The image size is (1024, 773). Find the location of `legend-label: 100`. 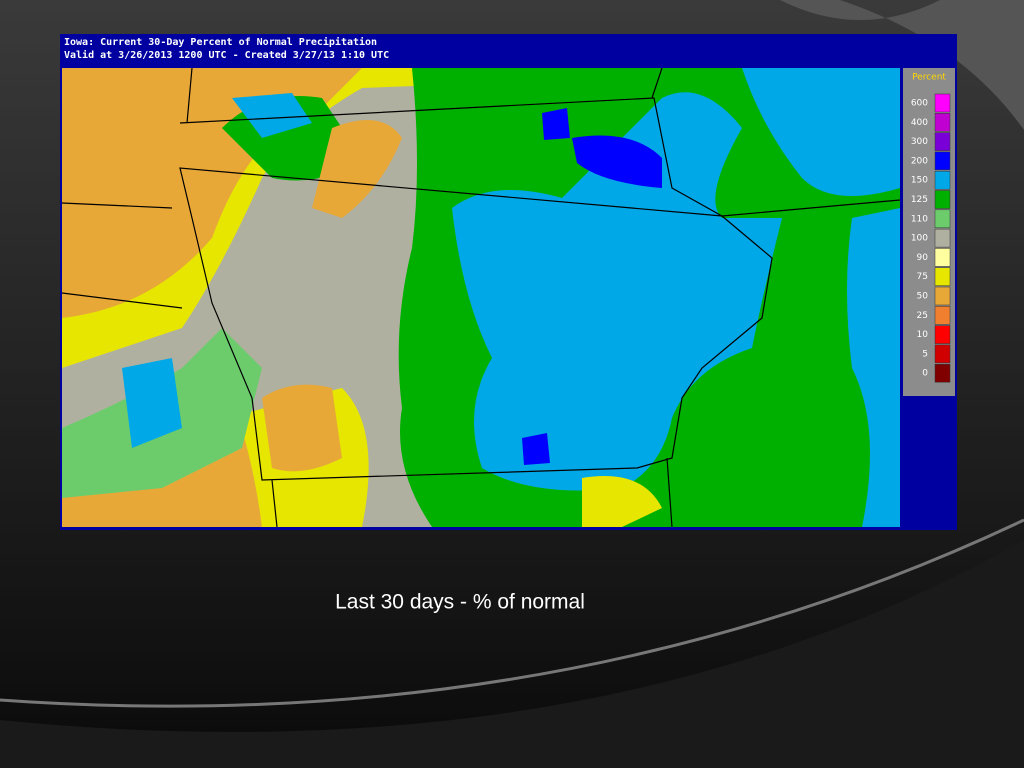

legend-label: 100 is located at coordinates (919, 239).